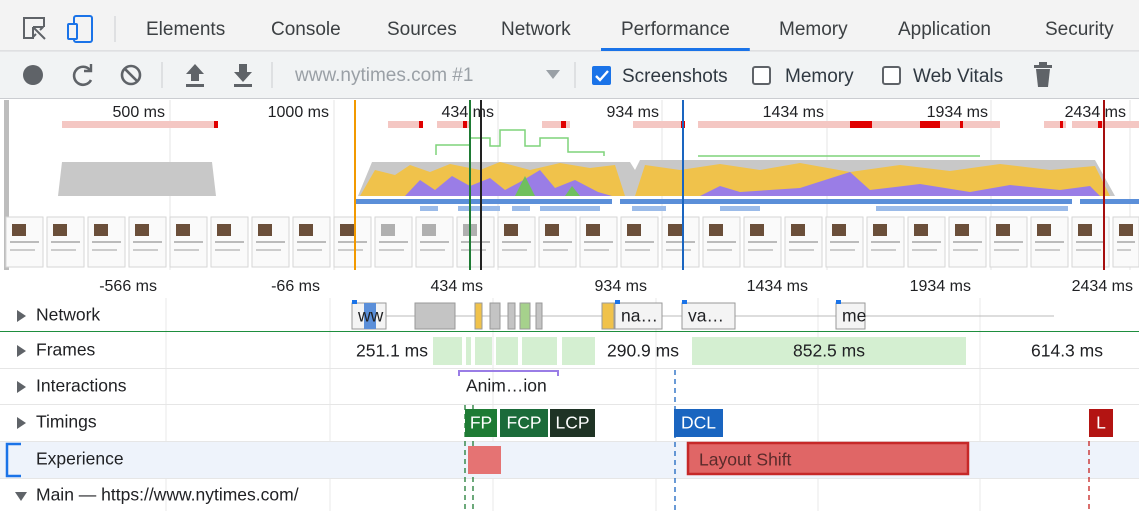 The height and width of the screenshot is (511, 1139). Describe the element at coordinates (506, 386) in the screenshot. I see `interaction: Anim…ion` at that location.